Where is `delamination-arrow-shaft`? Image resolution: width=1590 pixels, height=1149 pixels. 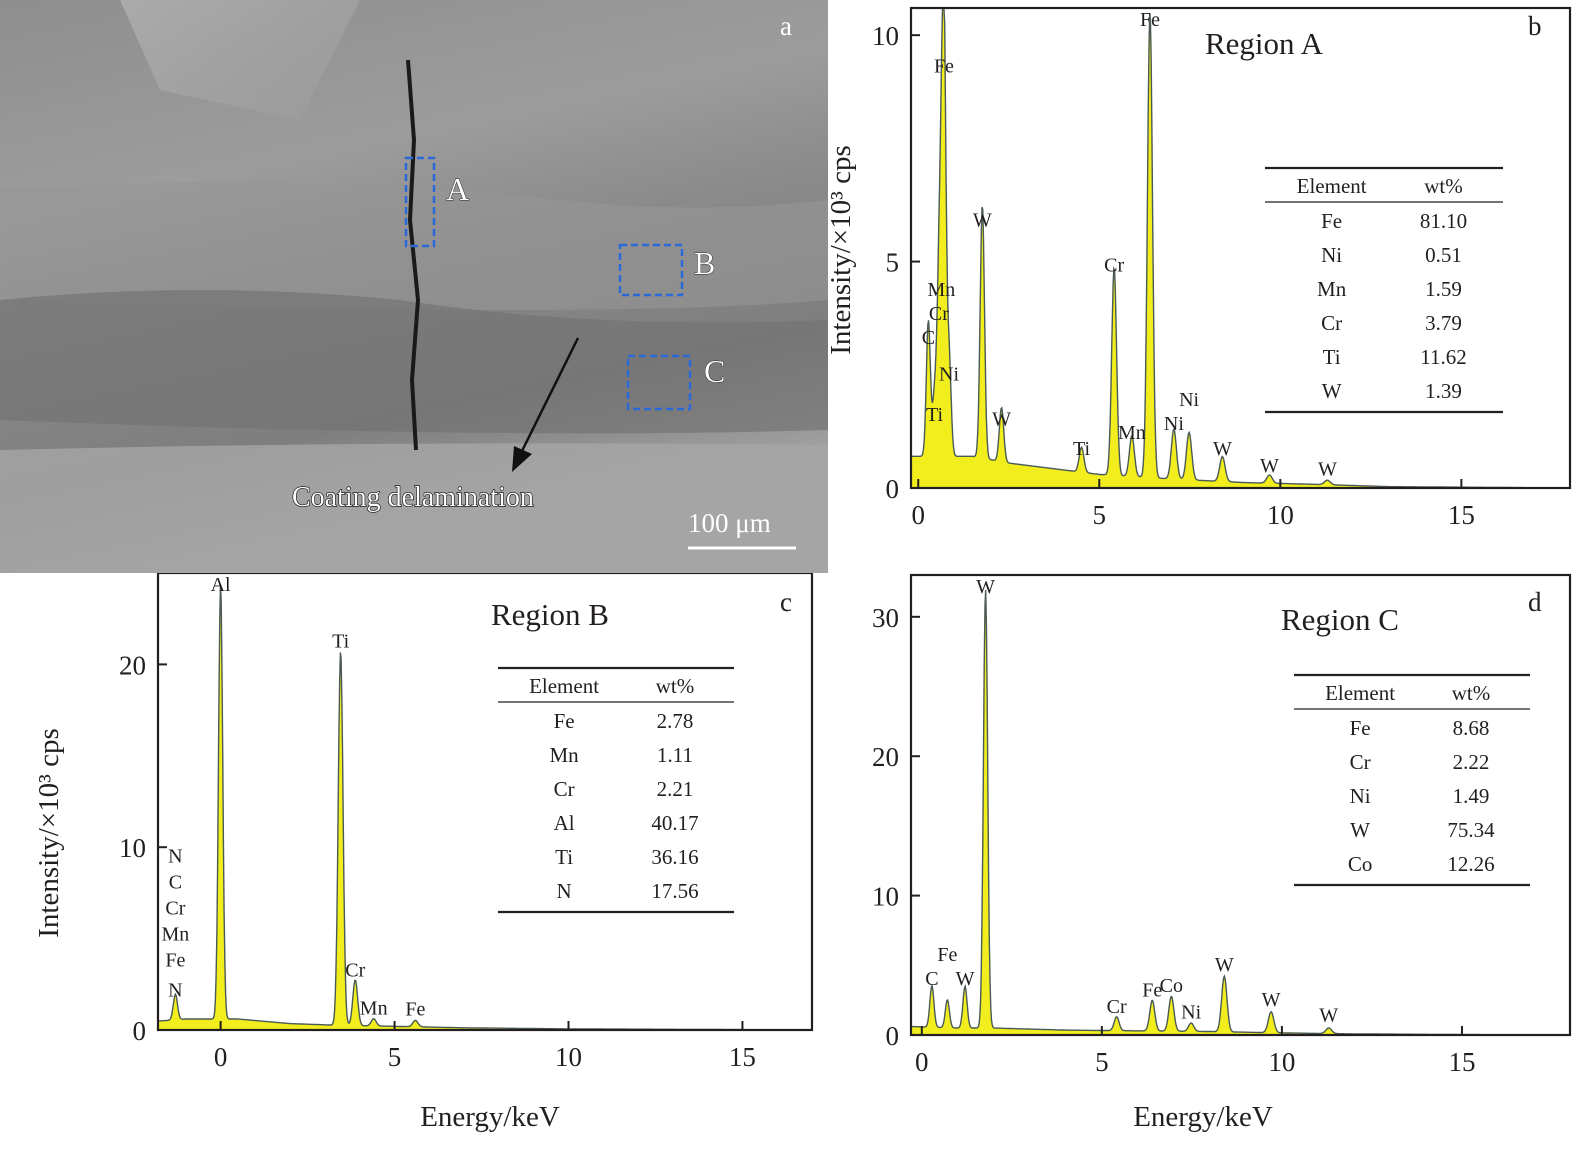 delamination-arrow-shaft is located at coordinates (549, 396).